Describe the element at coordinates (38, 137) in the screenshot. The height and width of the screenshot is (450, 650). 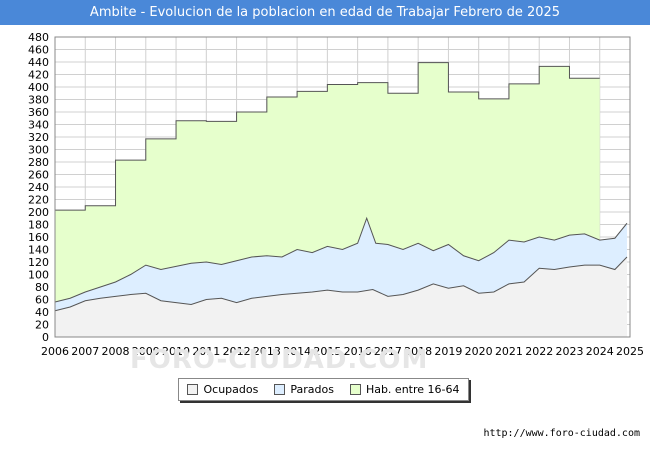
I see `y-tick-label: 320` at that location.